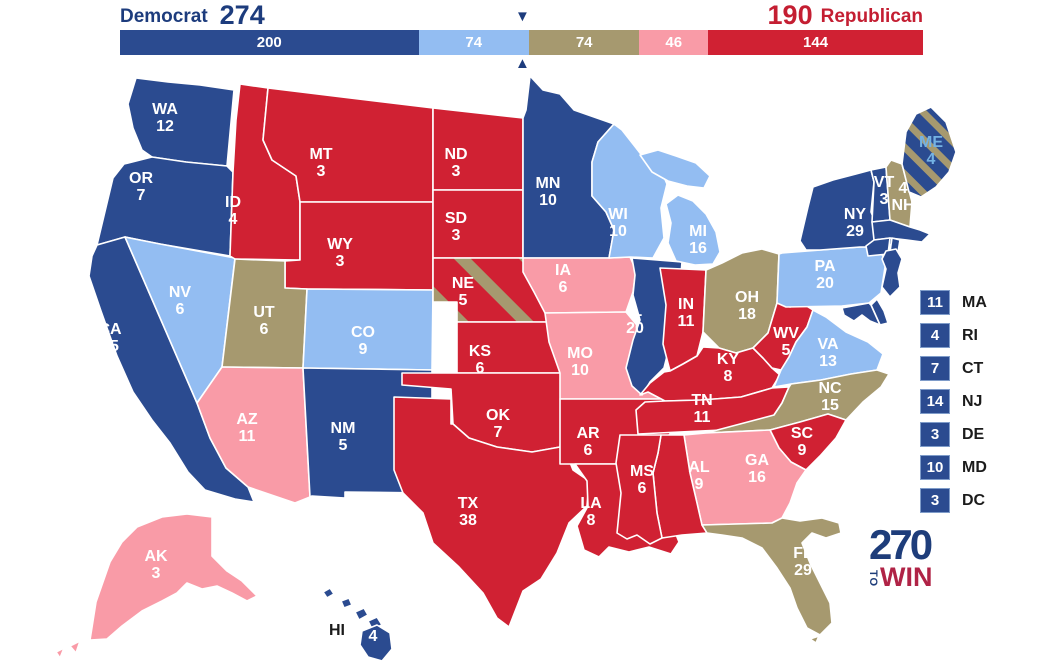 The image size is (1050, 670). Describe the element at coordinates (906, 577) in the screenshot. I see `logo-win-text: WIN` at that location.